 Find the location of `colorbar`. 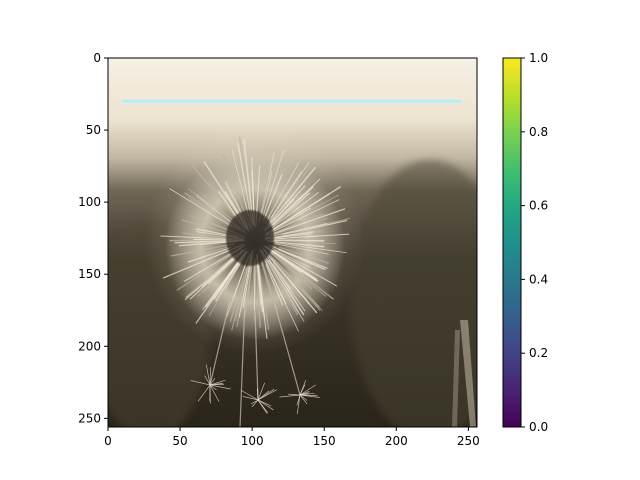

colorbar is located at coordinates (512, 242).